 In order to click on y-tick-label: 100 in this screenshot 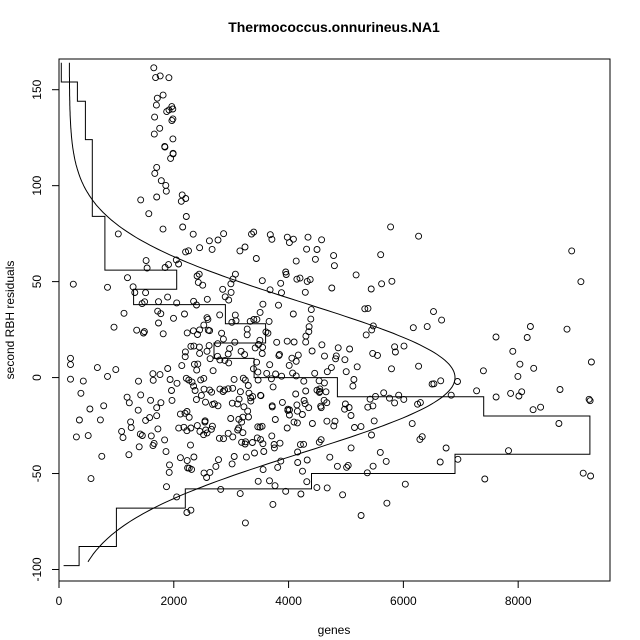, I will do `click(37, 185)`.